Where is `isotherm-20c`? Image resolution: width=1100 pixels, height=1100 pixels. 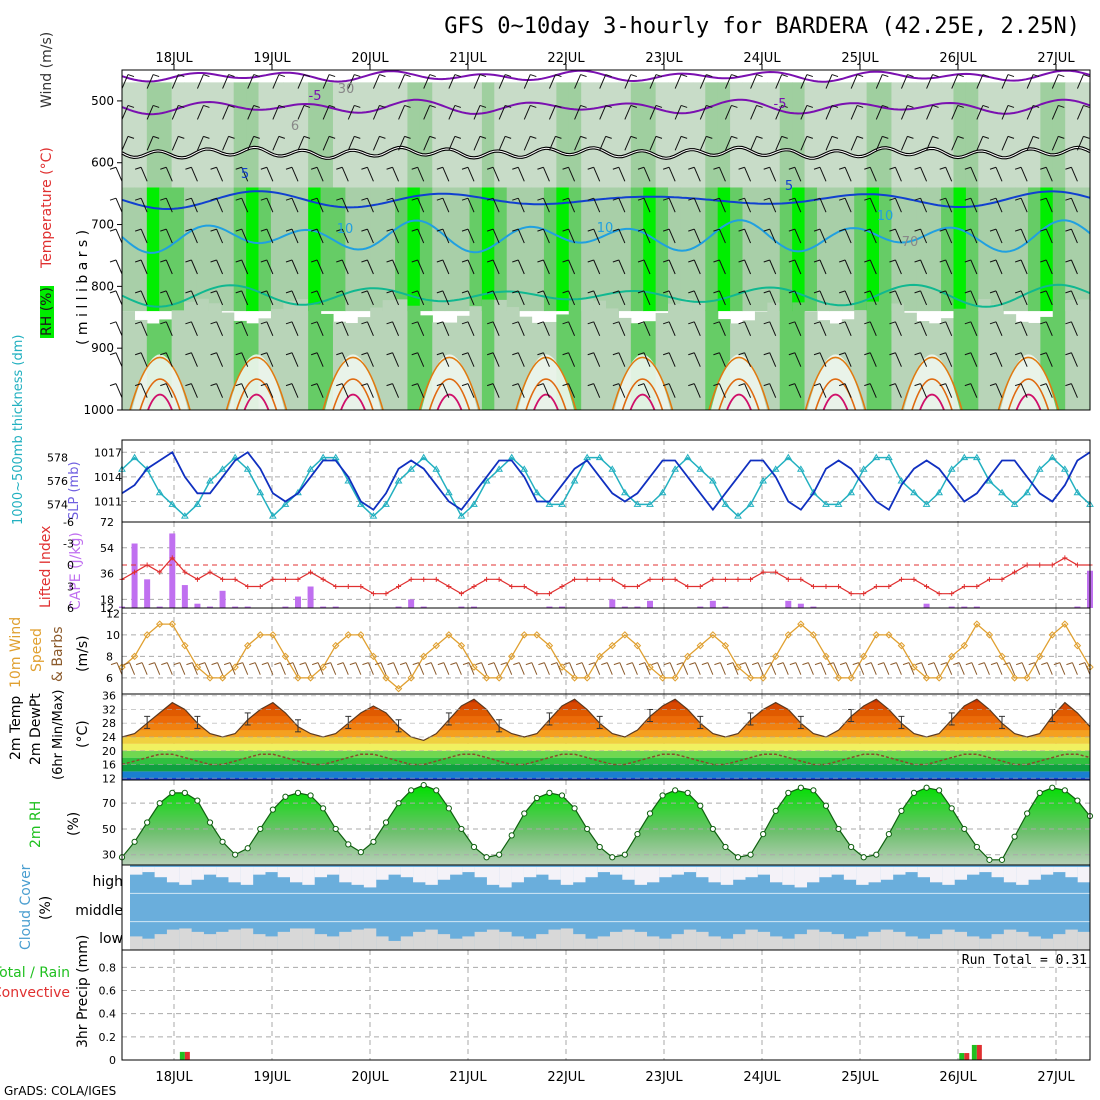
isotherm-20c is located at coordinates (353, 383).